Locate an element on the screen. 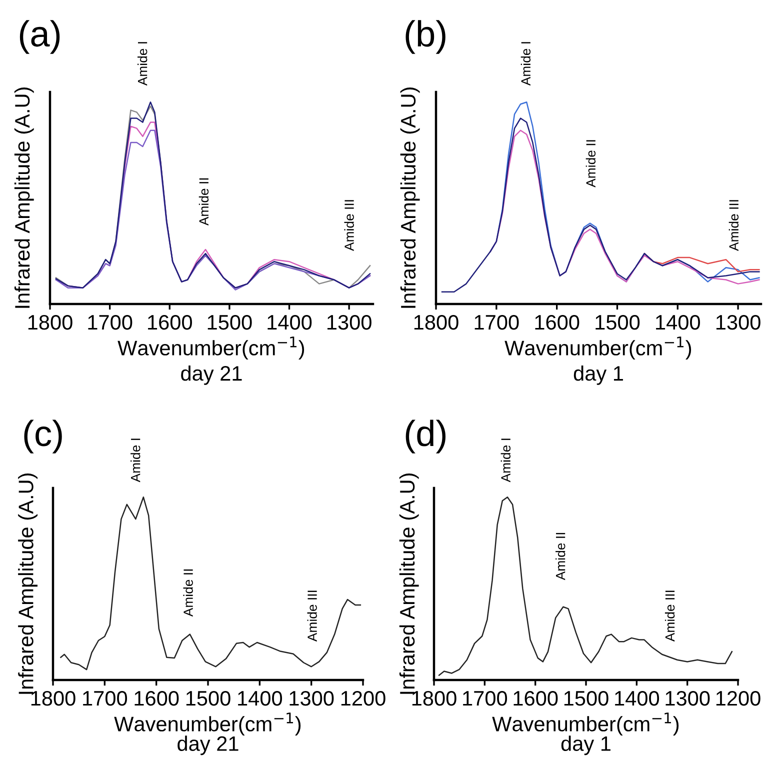  chart-title: (b) is located at coordinates (426, 37).